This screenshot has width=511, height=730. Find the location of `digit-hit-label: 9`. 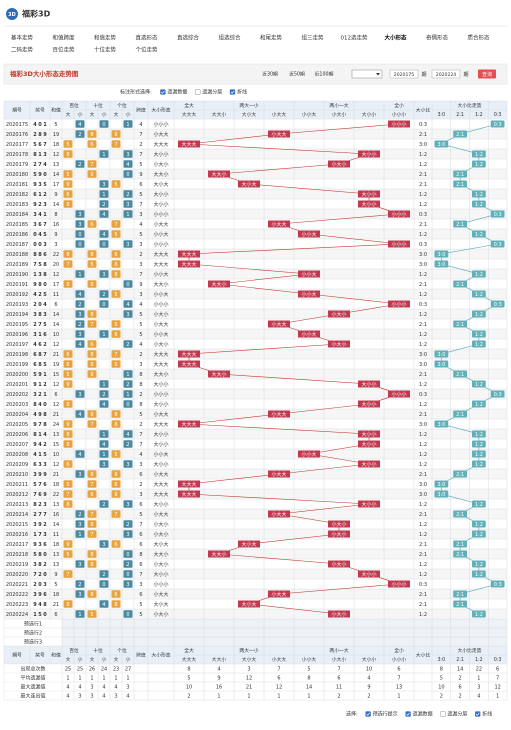

digit-hit-label: 9 is located at coordinates (91, 375).